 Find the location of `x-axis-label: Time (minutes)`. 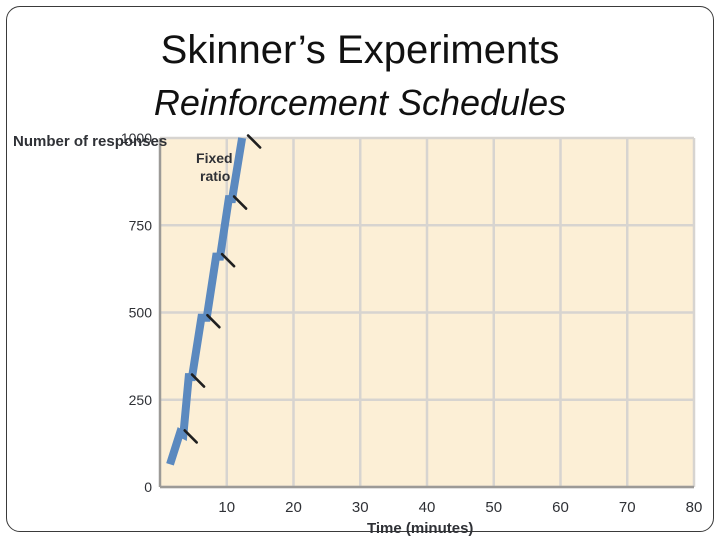

x-axis-label: Time (minutes) is located at coordinates (420, 528).